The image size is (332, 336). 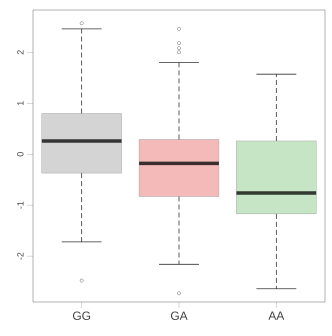 What do you see at coordinates (20, 52) in the screenshot?
I see `y-tick-label: 2` at bounding box center [20, 52].